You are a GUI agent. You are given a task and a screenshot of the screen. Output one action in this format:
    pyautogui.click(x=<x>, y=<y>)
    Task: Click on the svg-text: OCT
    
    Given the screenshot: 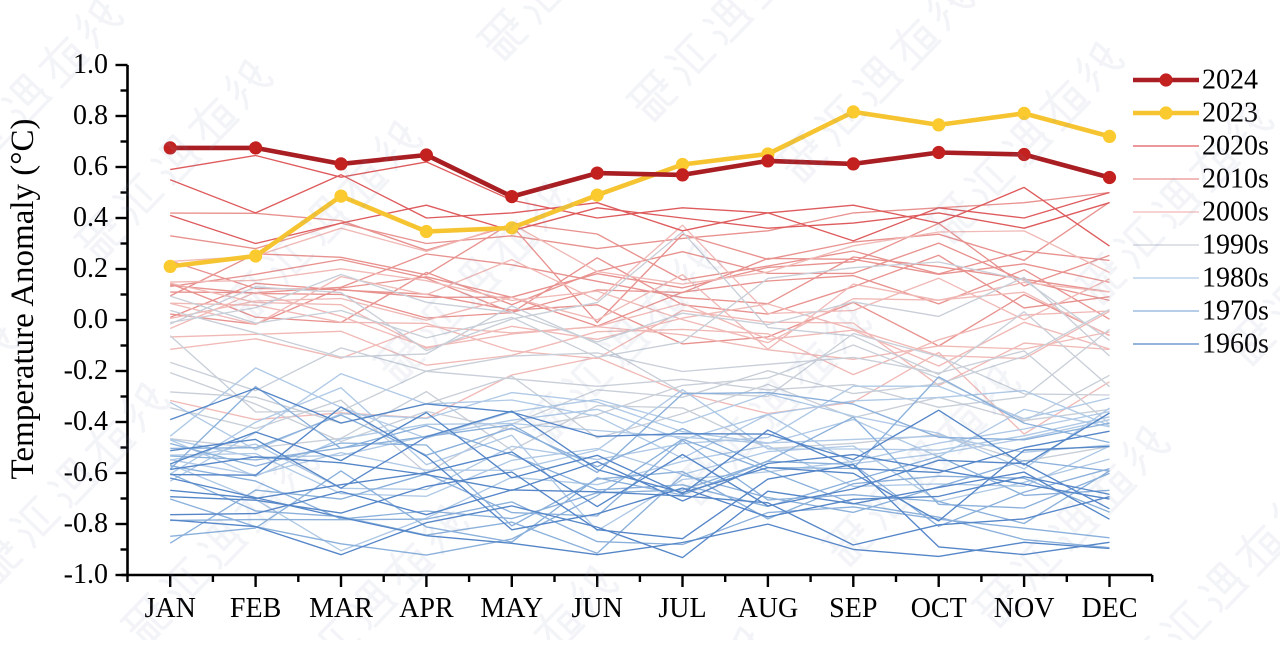 What is the action you would take?
    pyautogui.click(x=939, y=608)
    